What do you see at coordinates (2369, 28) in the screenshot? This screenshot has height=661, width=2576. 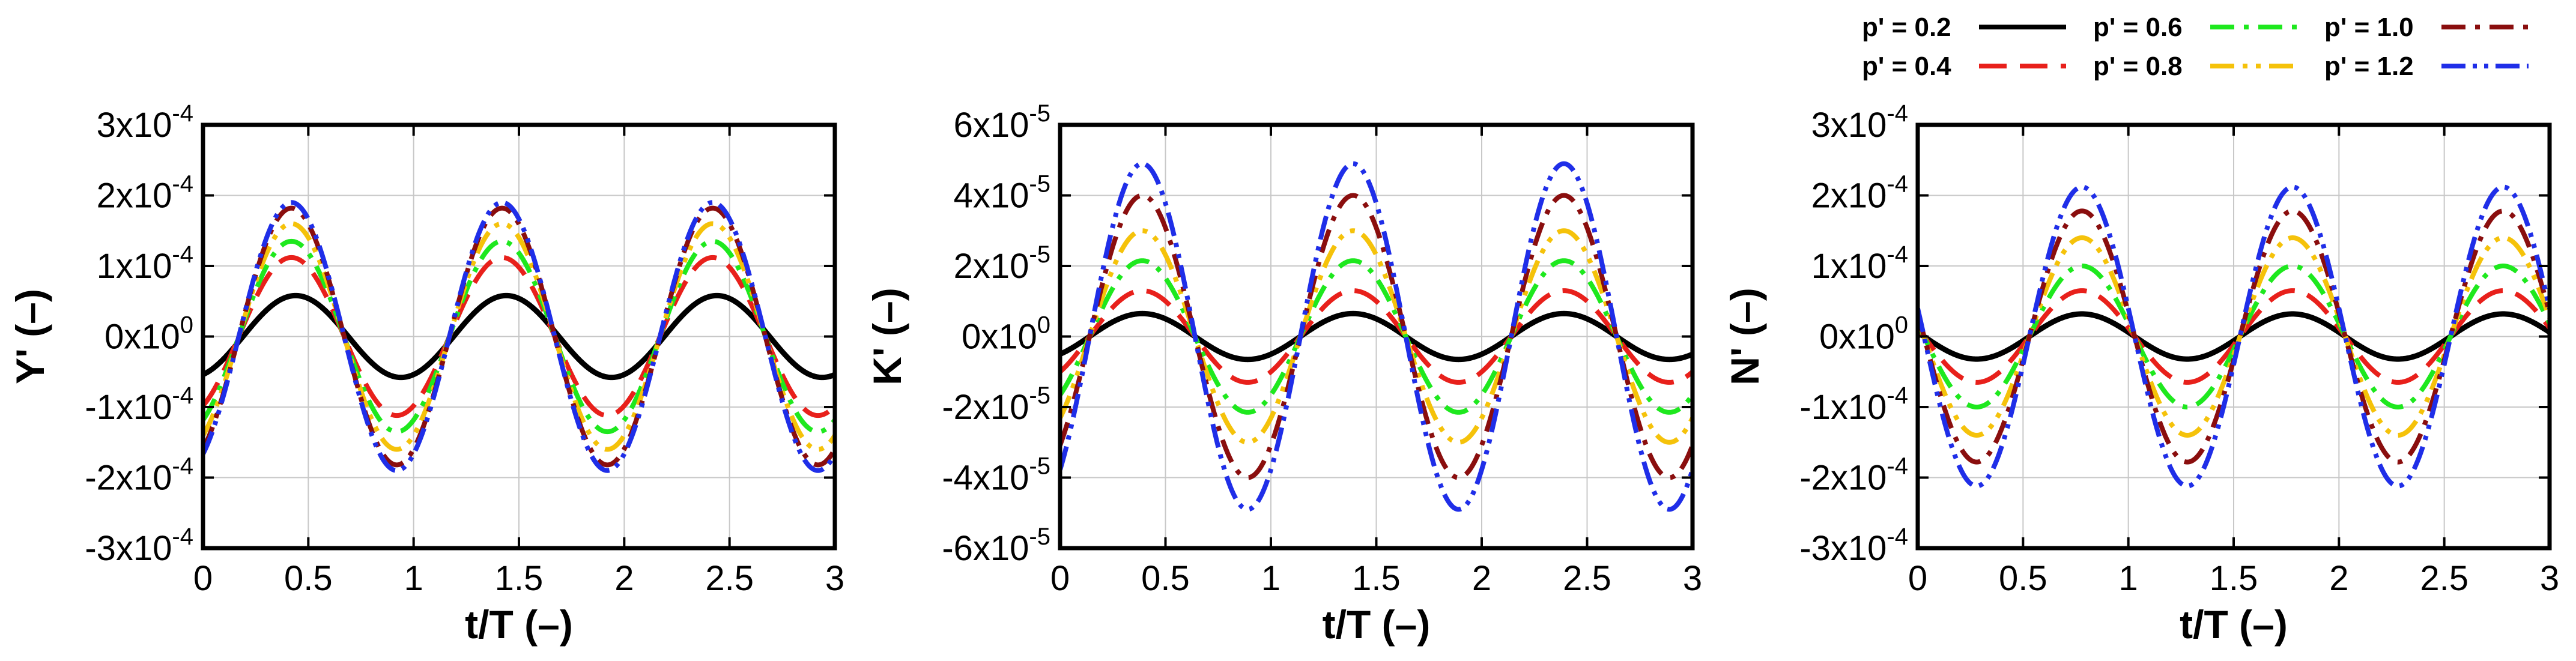 I see `legend-label: p' = 1.0` at bounding box center [2369, 28].